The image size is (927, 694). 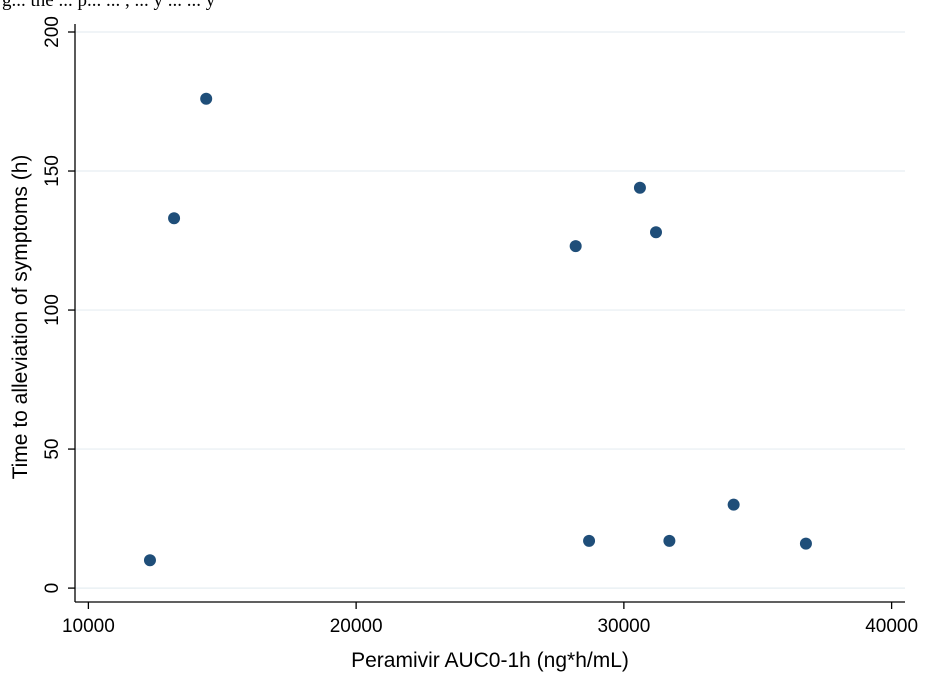 I want to click on x-tick-label: 40000, so click(x=891, y=626).